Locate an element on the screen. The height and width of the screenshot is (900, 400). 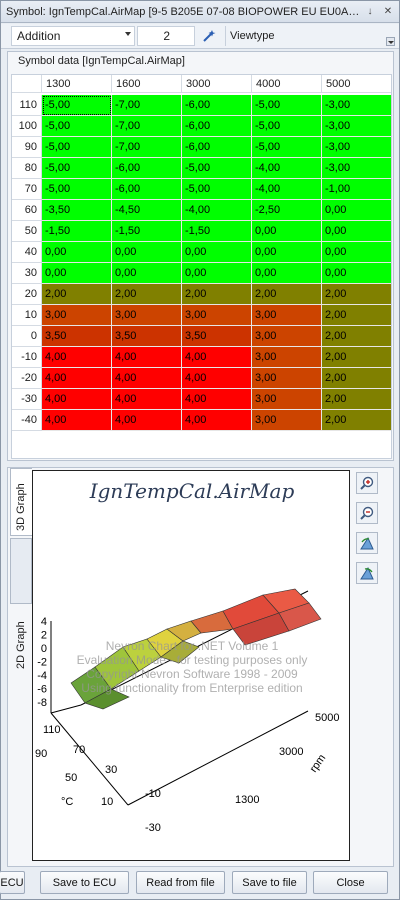
toolbar-overflow-icon is located at coordinates (390, 41).